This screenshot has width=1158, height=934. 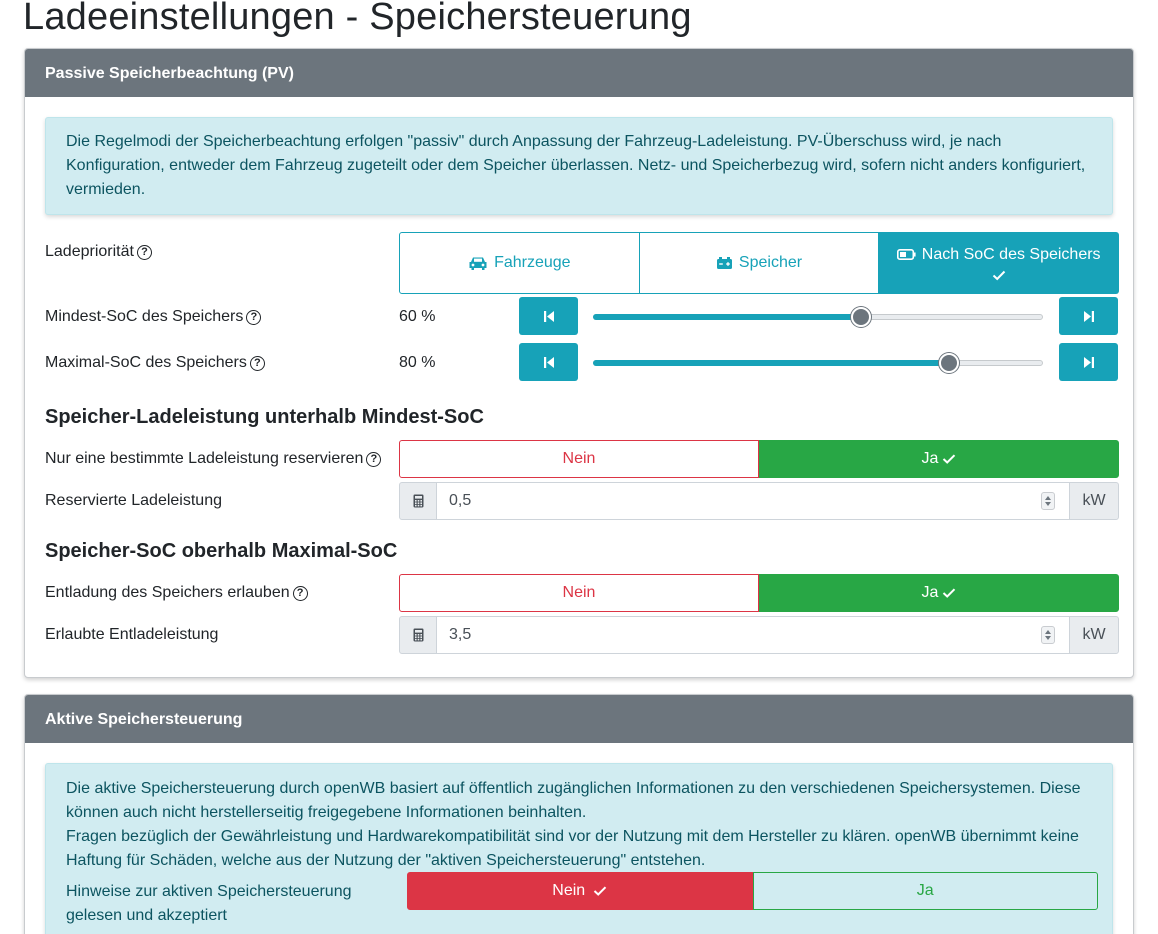 What do you see at coordinates (417, 362) in the screenshot?
I see `max-soc-value: 80 %` at bounding box center [417, 362].